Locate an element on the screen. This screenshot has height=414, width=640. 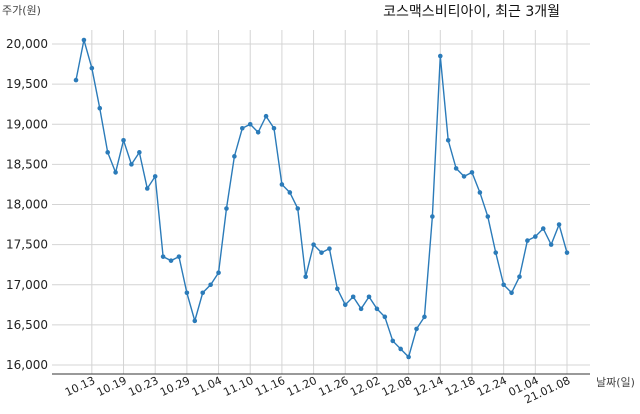
x-tick-label: 11.04 is located at coordinates (207, 386).